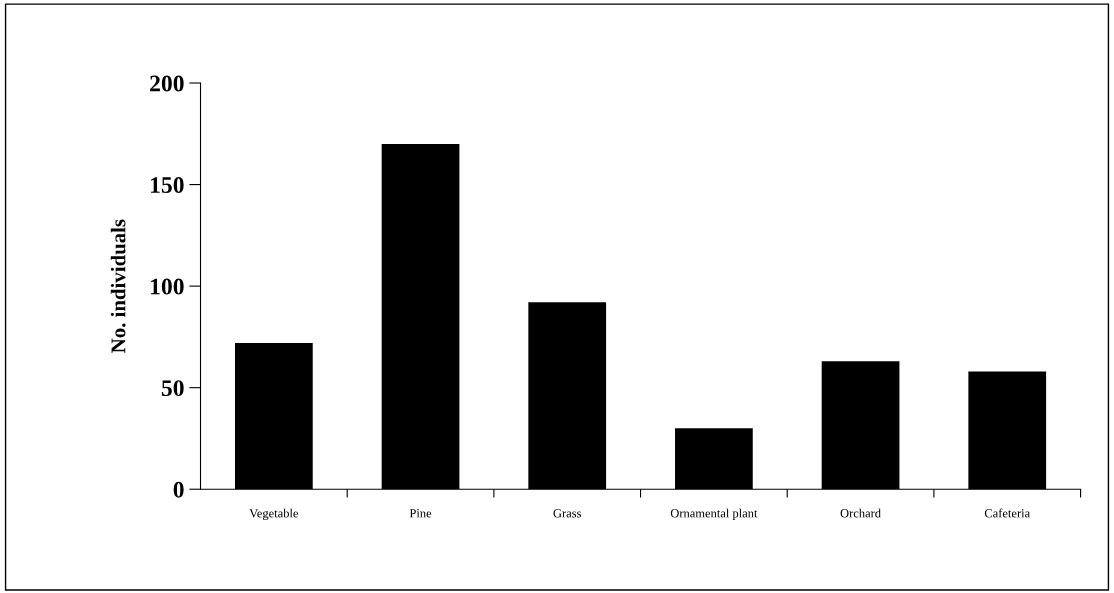 This screenshot has height=593, width=1114. What do you see at coordinates (118, 286) in the screenshot?
I see `y-axis-title: No. individuals` at bounding box center [118, 286].